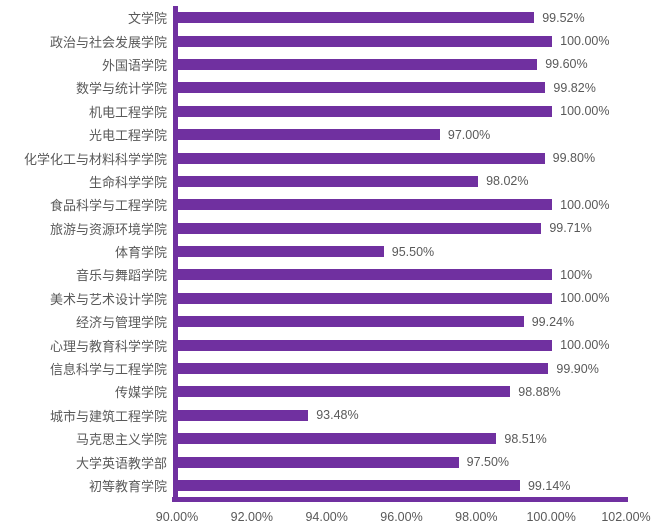  Describe the element at coordinates (108, 370) in the screenshot. I see `category-label: 信息科学与工程学院` at that location.